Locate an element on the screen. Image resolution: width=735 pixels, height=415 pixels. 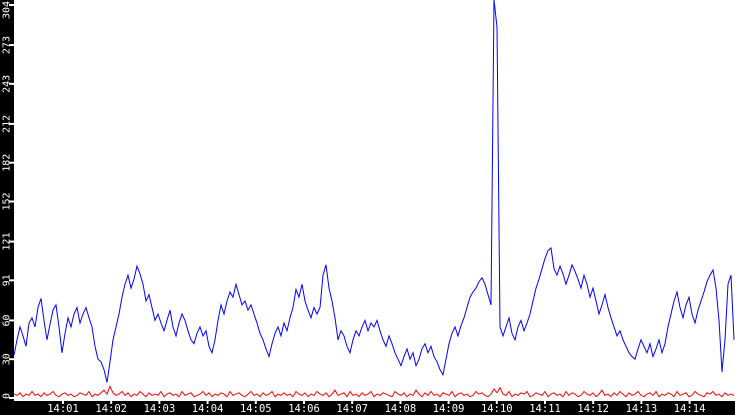
x-tick-label: 14:14 is located at coordinates (690, 409).